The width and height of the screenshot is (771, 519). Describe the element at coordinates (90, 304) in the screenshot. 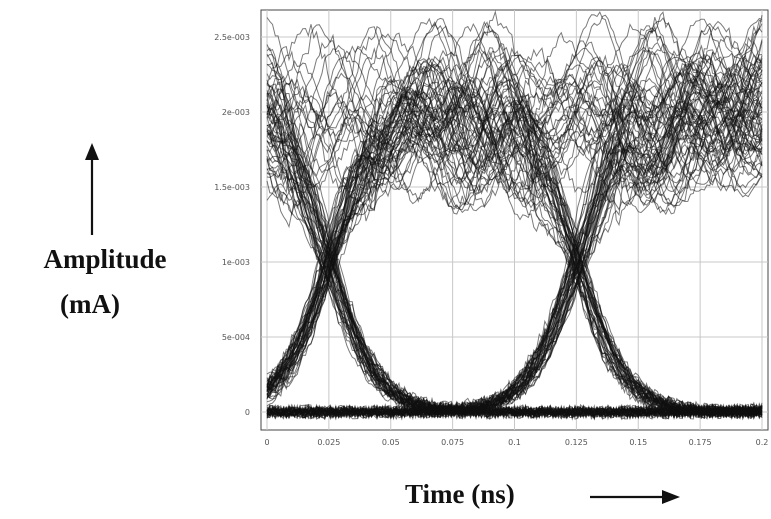

I see `y-axis-unit-label: (mA)` at that location.